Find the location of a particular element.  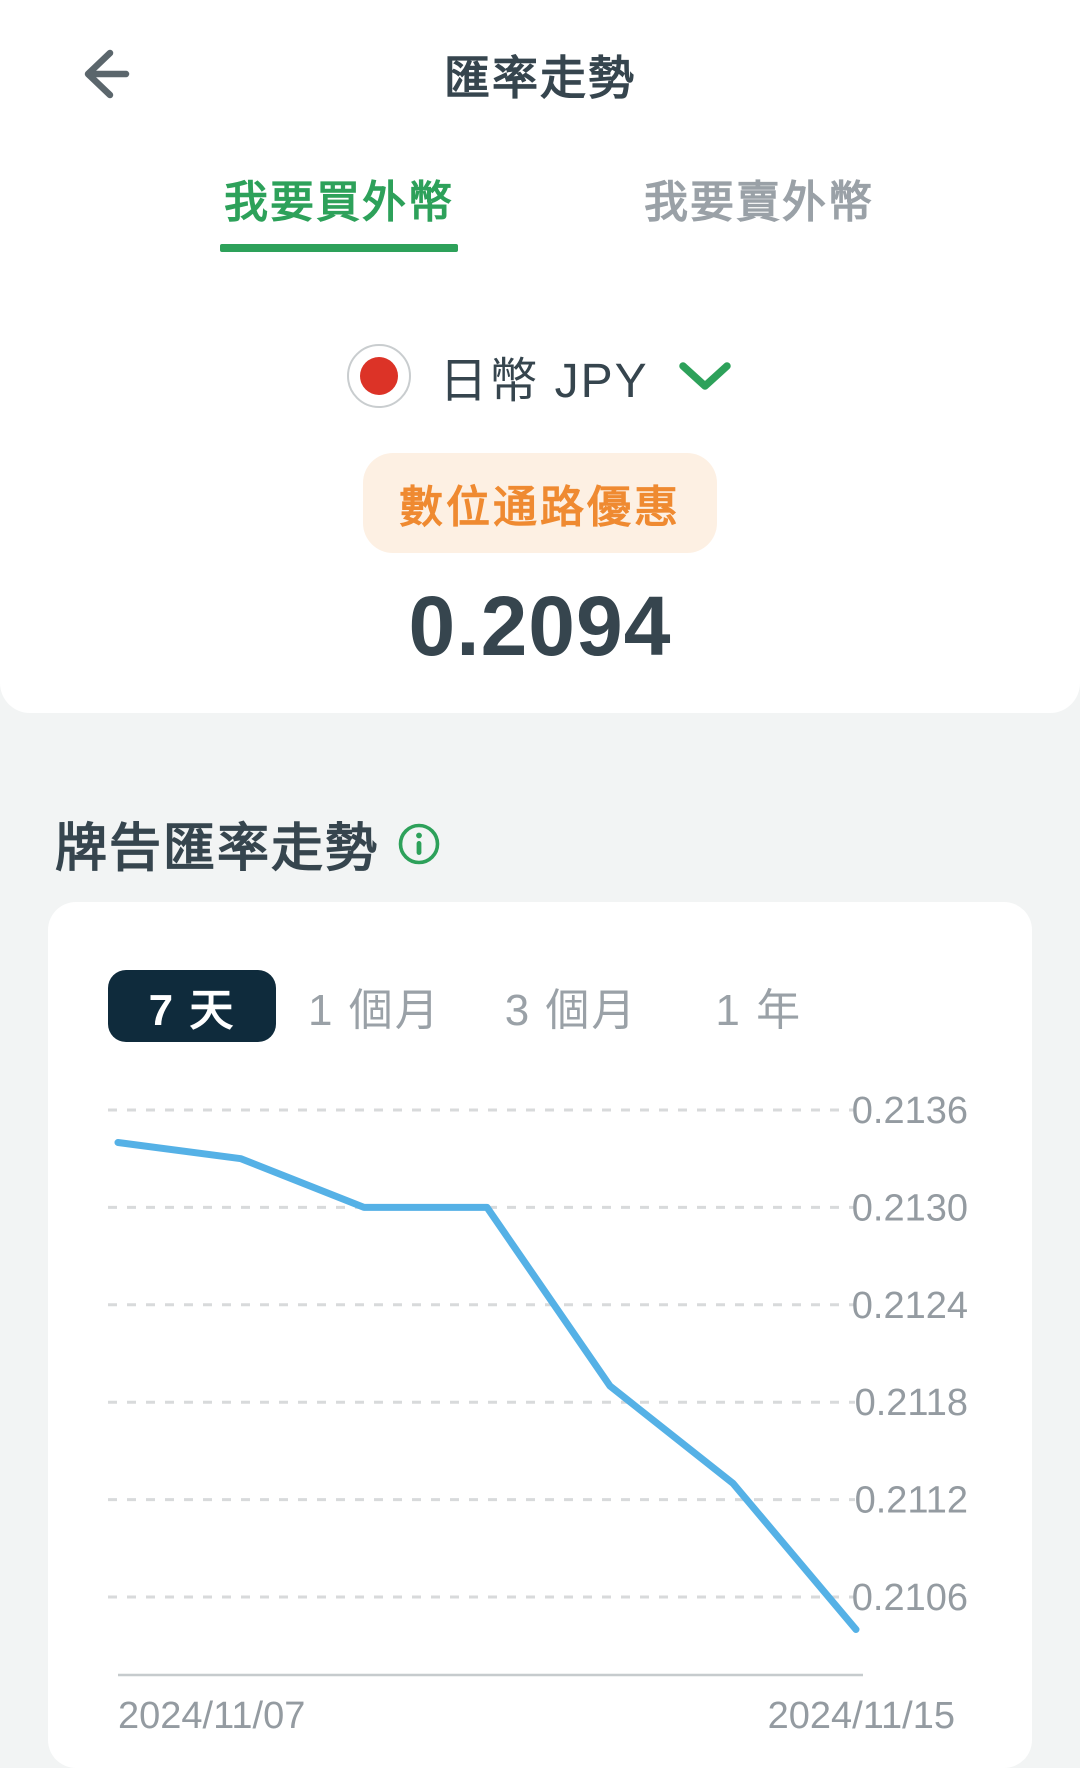

promo-badge: 數位通路優惠 is located at coordinates (540, 503).